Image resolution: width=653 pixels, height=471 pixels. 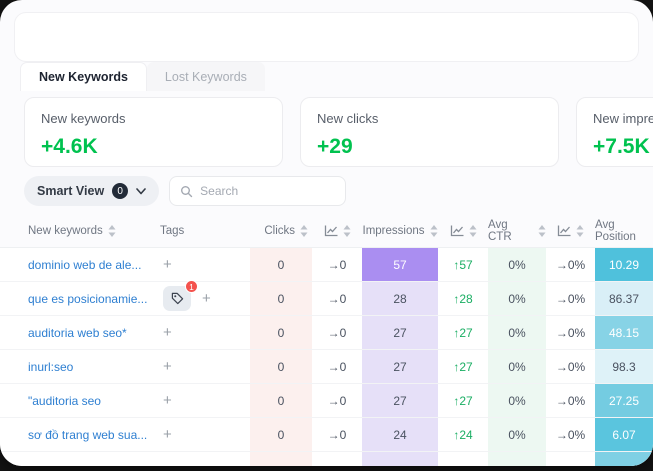 What do you see at coordinates (77, 231) in the screenshot?
I see `header-new-keywords: New keywords` at bounding box center [77, 231].